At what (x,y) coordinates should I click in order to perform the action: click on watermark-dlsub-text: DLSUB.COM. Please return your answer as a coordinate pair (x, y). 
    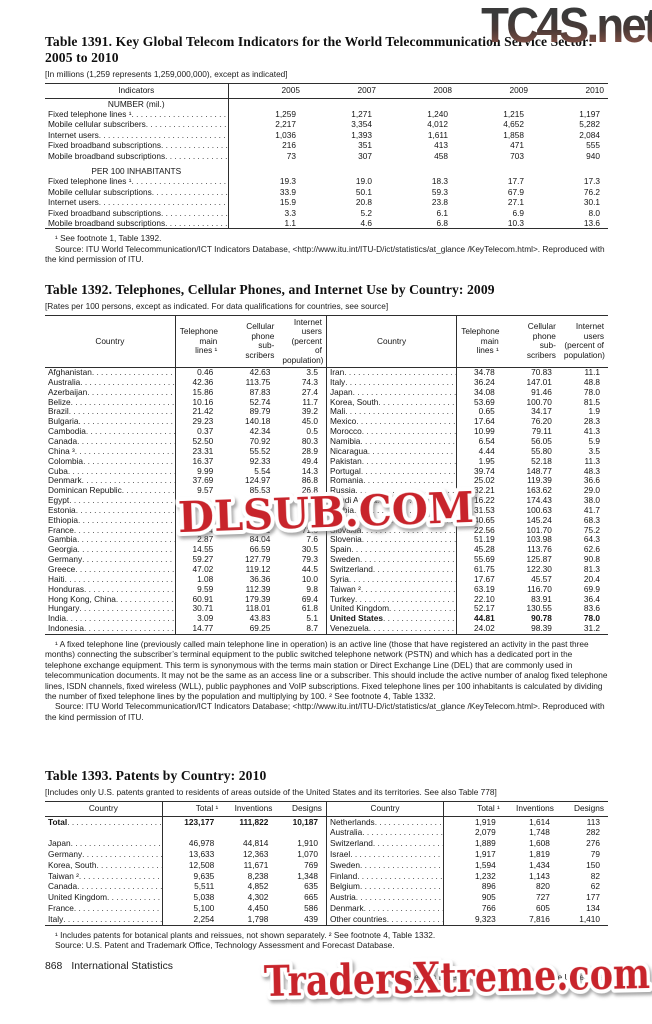
    Looking at the image, I should click on (326, 512).